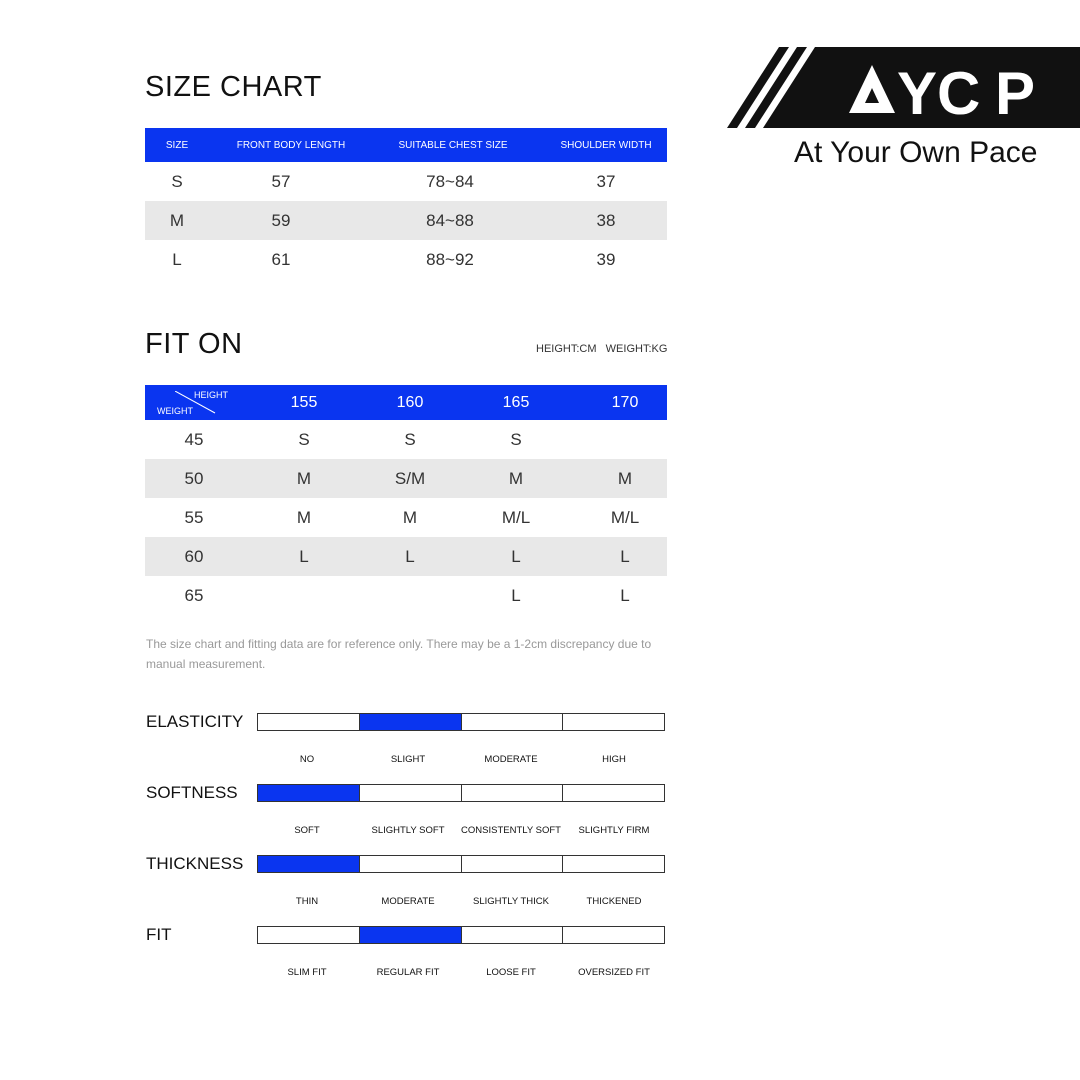 This screenshot has width=1080, height=1080. What do you see at coordinates (159, 934) in the screenshot?
I see `attribute-name: FIT` at bounding box center [159, 934].